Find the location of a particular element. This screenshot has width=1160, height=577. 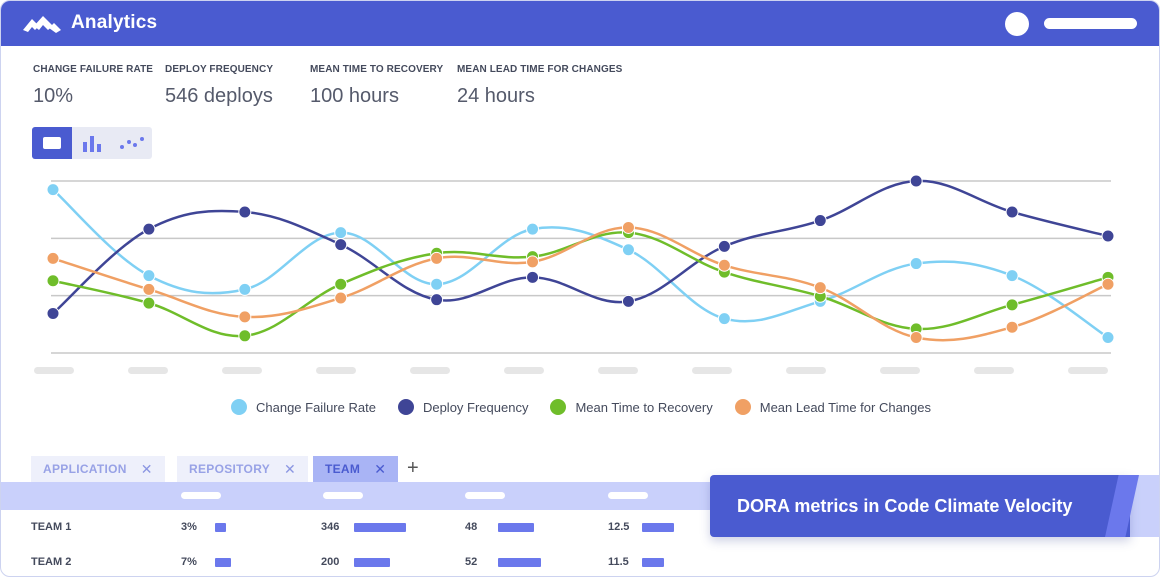

lead-time-value: 12.5 is located at coordinates (619, 527).